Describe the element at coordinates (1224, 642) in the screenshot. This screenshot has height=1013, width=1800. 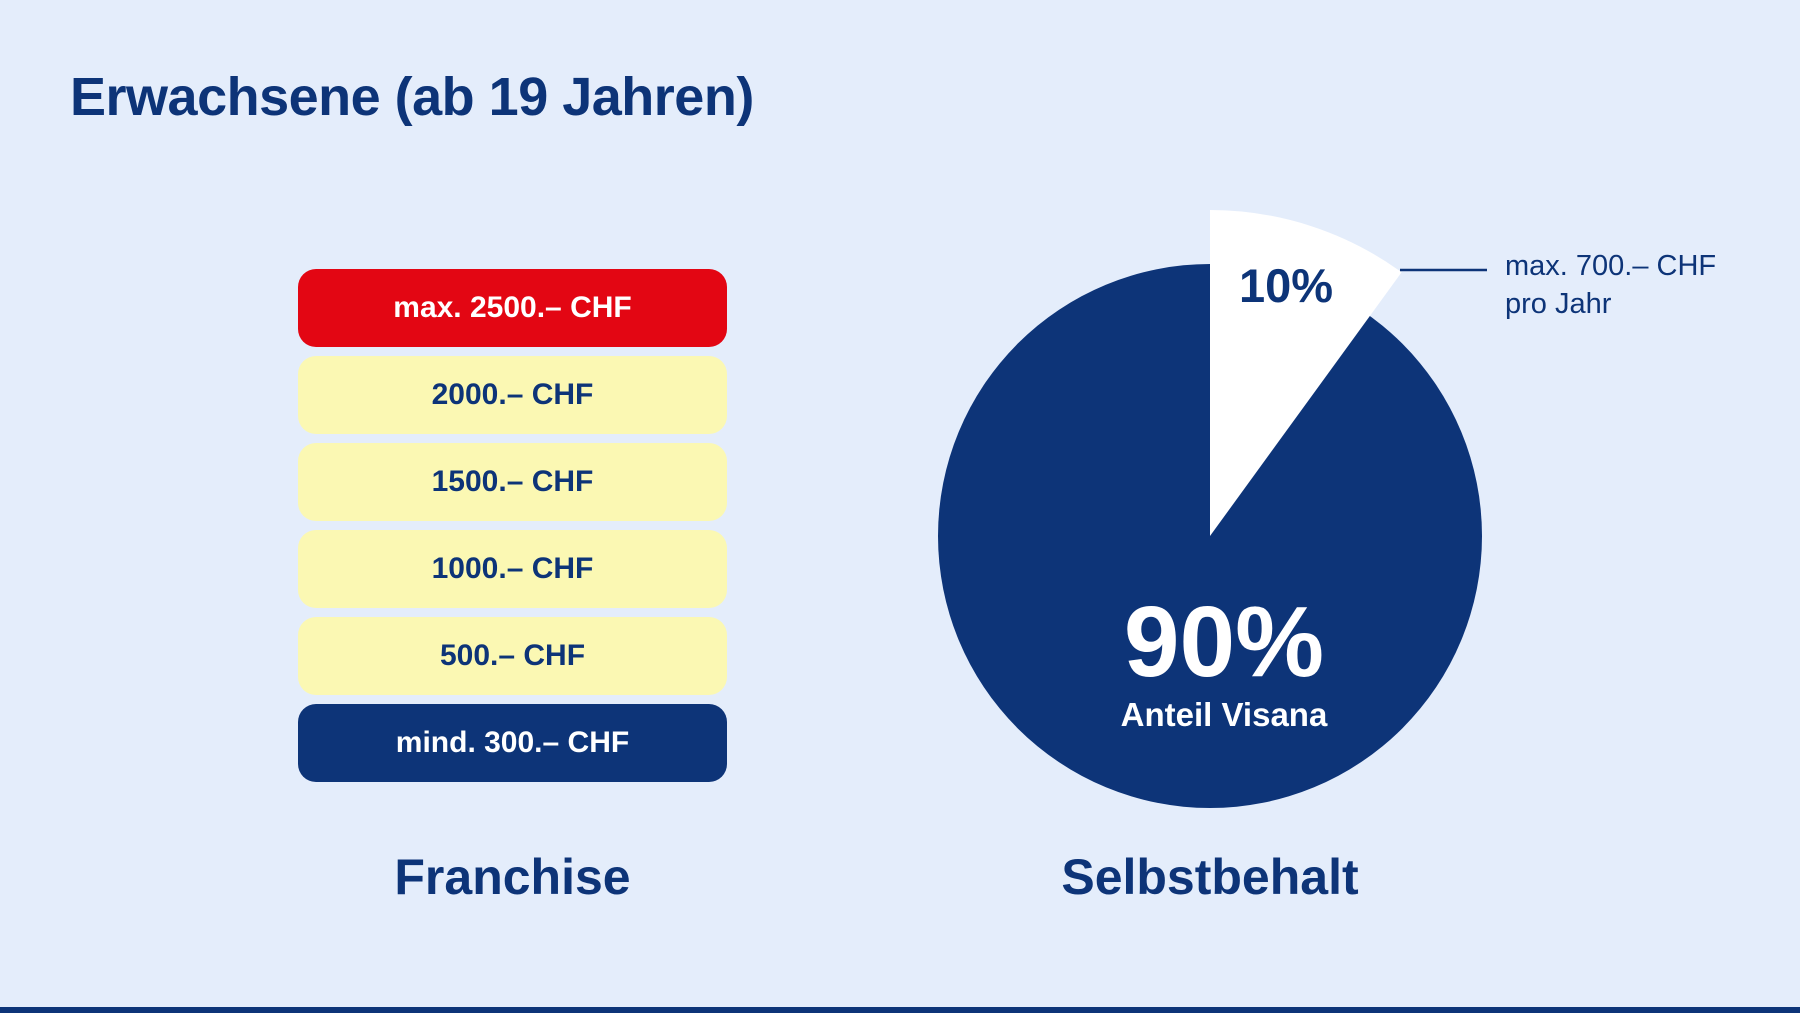
I see `pie-slice-90-percentage: 90%` at that location.